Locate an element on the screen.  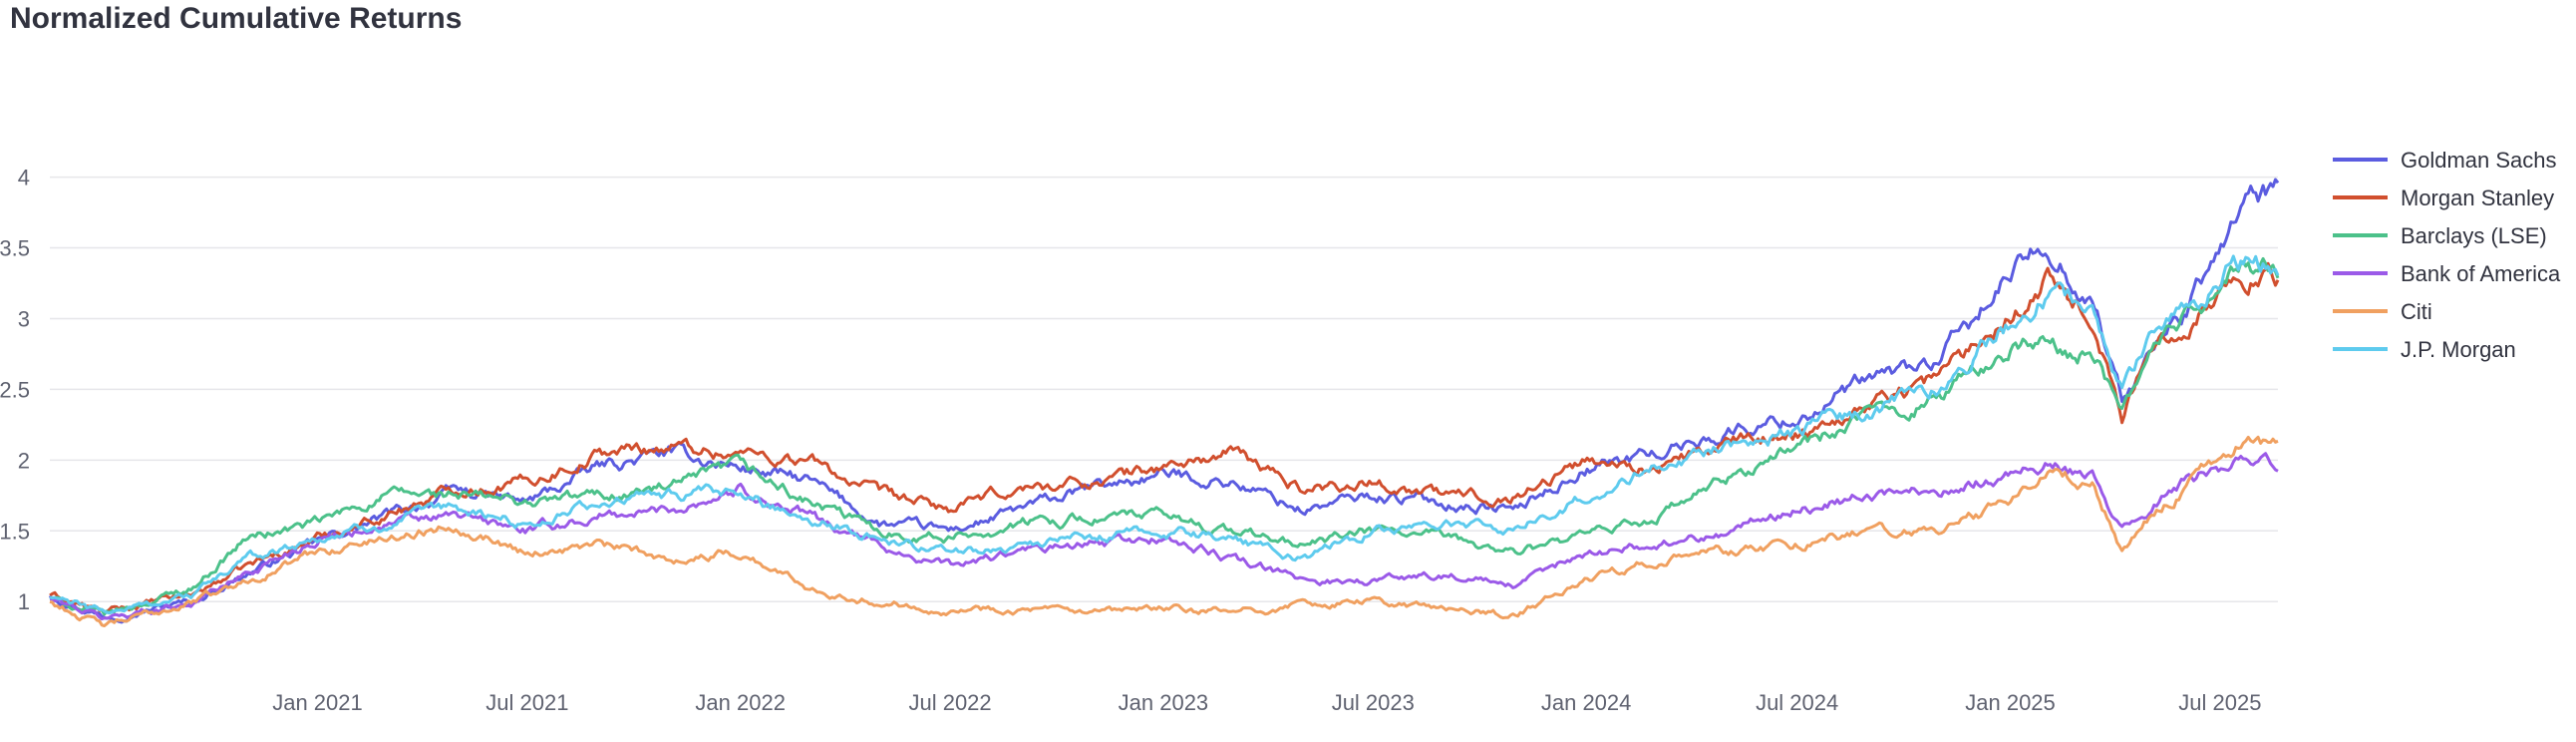
legend-label: Goldman Sachs is located at coordinates (2479, 160).